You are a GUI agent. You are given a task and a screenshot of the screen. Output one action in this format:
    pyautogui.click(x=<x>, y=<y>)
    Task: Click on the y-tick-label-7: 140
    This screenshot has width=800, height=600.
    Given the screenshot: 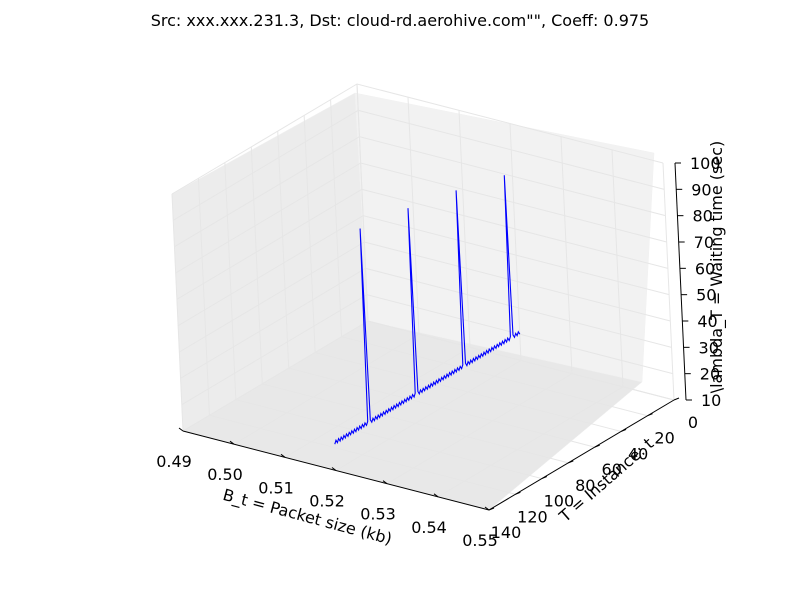 What is the action you would take?
    pyautogui.click(x=506, y=532)
    